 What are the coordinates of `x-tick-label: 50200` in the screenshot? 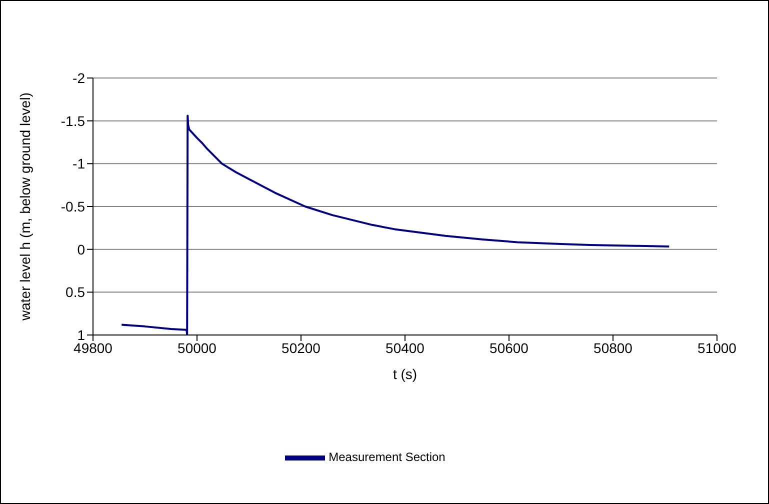 It's located at (301, 348).